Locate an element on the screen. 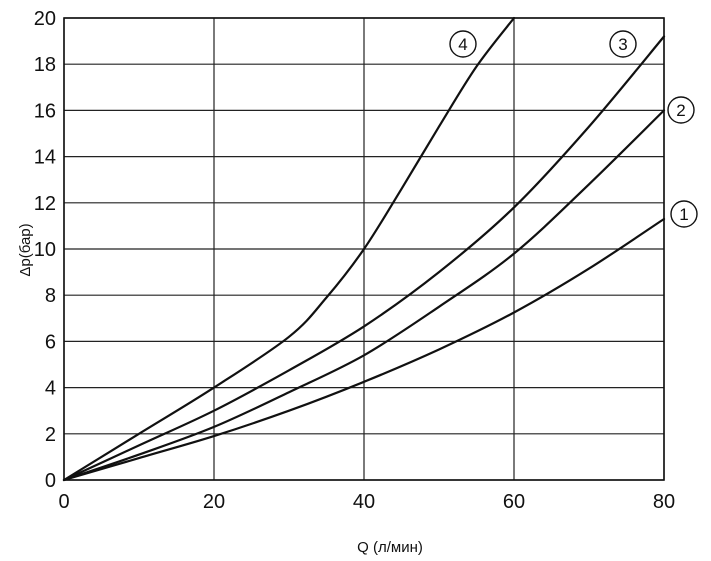 This screenshot has width=711, height=561. x-tick-label: 40 is located at coordinates (364, 502).